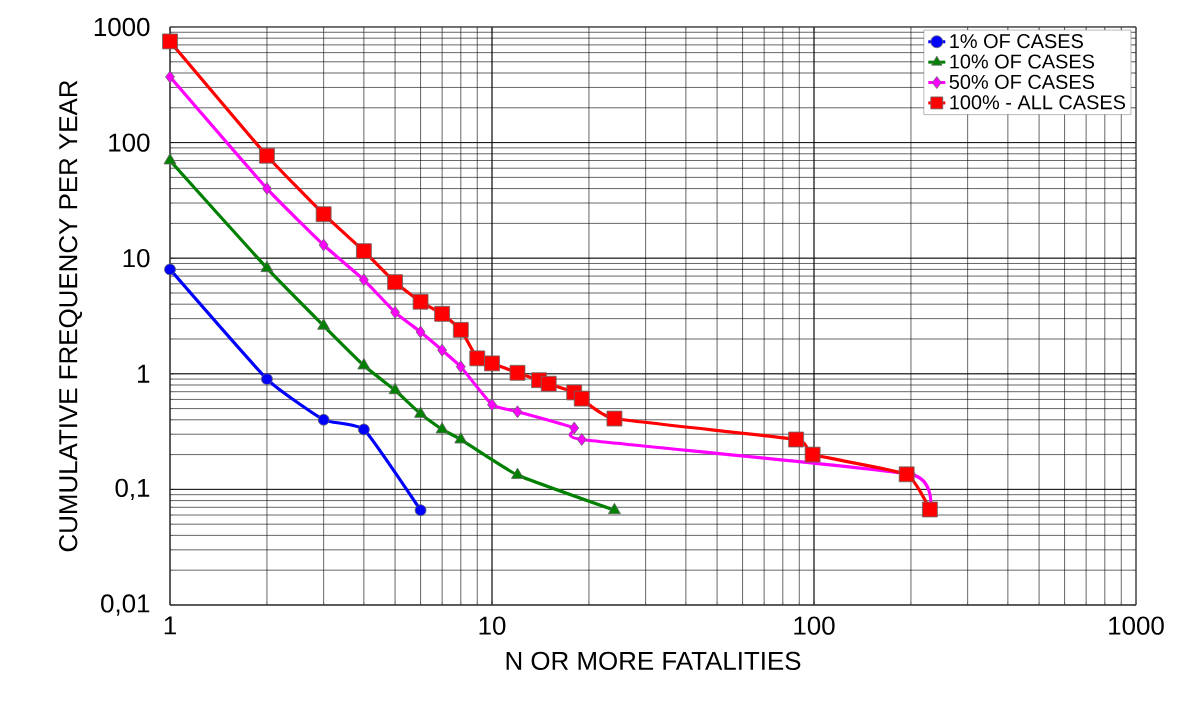 The width and height of the screenshot is (1184, 717). Describe the element at coordinates (1022, 61) in the screenshot. I see `legend-label: 10% OF CASES` at that location.